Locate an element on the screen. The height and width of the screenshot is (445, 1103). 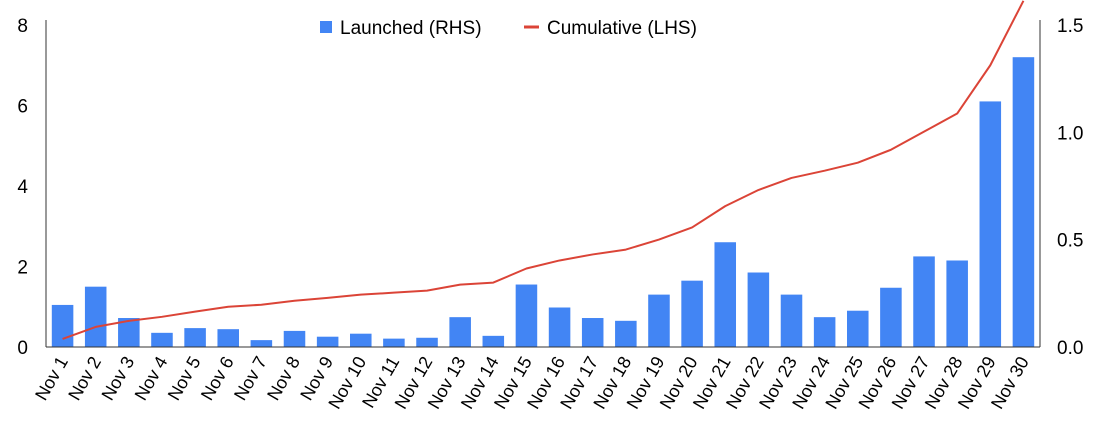
right-tick-label: 1.0 is located at coordinates (1070, 133).